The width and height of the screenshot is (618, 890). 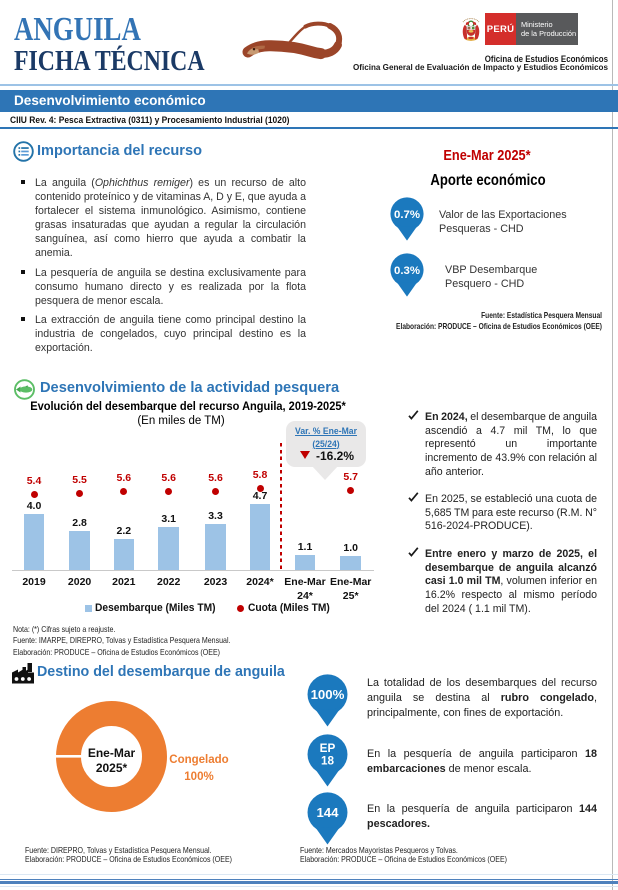 What do you see at coordinates (407, 271) in the screenshot?
I see `svg-text: 0.3%` at bounding box center [407, 271].